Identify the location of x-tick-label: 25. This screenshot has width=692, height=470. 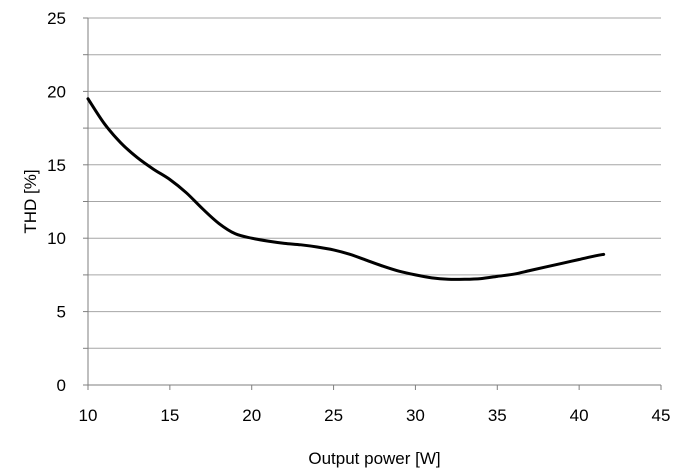
(333, 415).